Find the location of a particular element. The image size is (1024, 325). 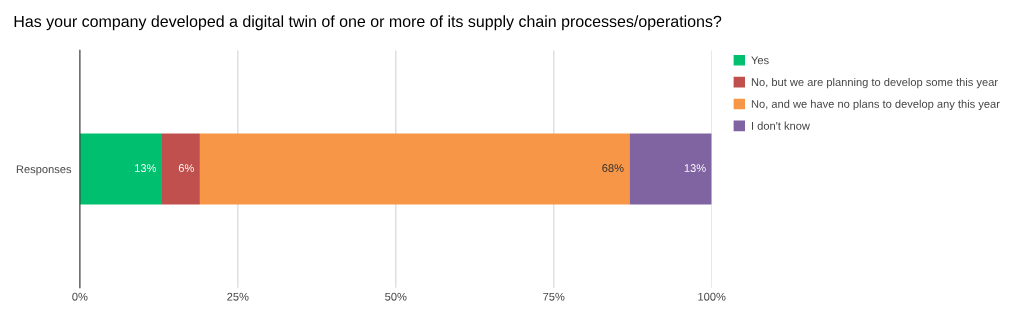

chart-title: Has your company developed a digital twin of one or more of its supply chain processes/operations? is located at coordinates (368, 23).